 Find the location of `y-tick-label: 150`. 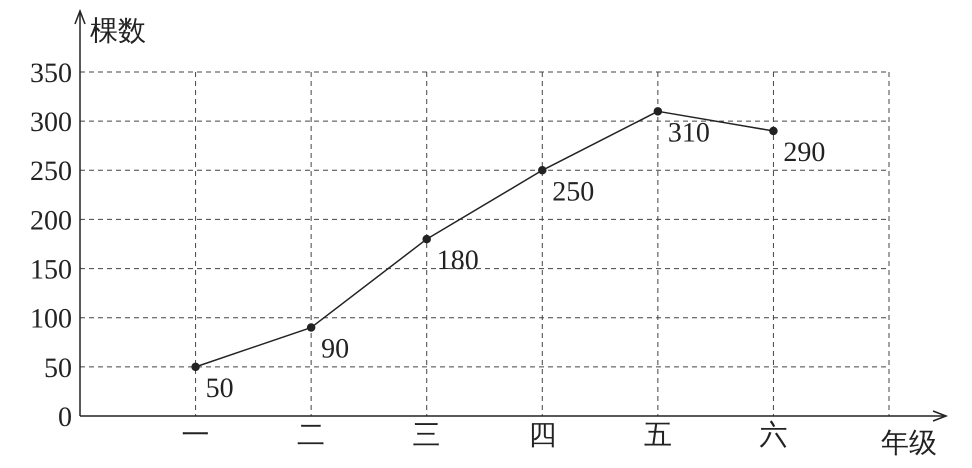

y-tick-label: 150 is located at coordinates (51, 270).